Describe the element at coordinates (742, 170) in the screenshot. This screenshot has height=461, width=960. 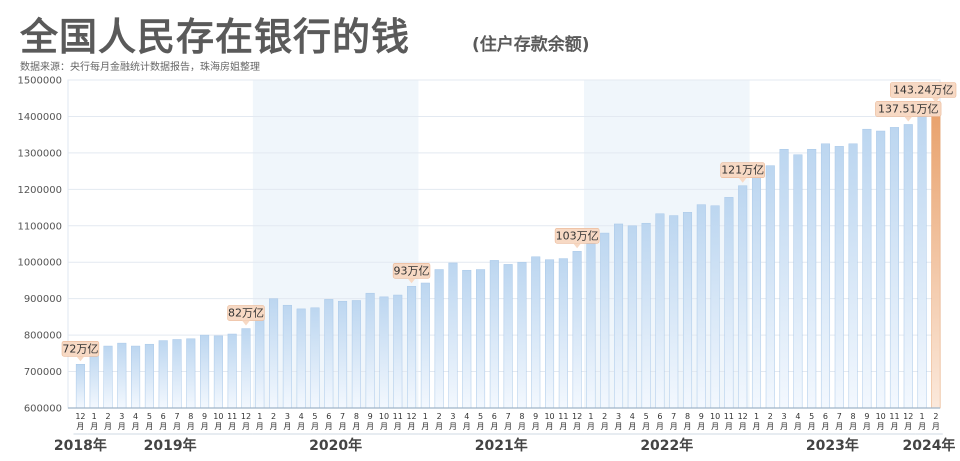
I see `callout-label: 121万亿` at that location.